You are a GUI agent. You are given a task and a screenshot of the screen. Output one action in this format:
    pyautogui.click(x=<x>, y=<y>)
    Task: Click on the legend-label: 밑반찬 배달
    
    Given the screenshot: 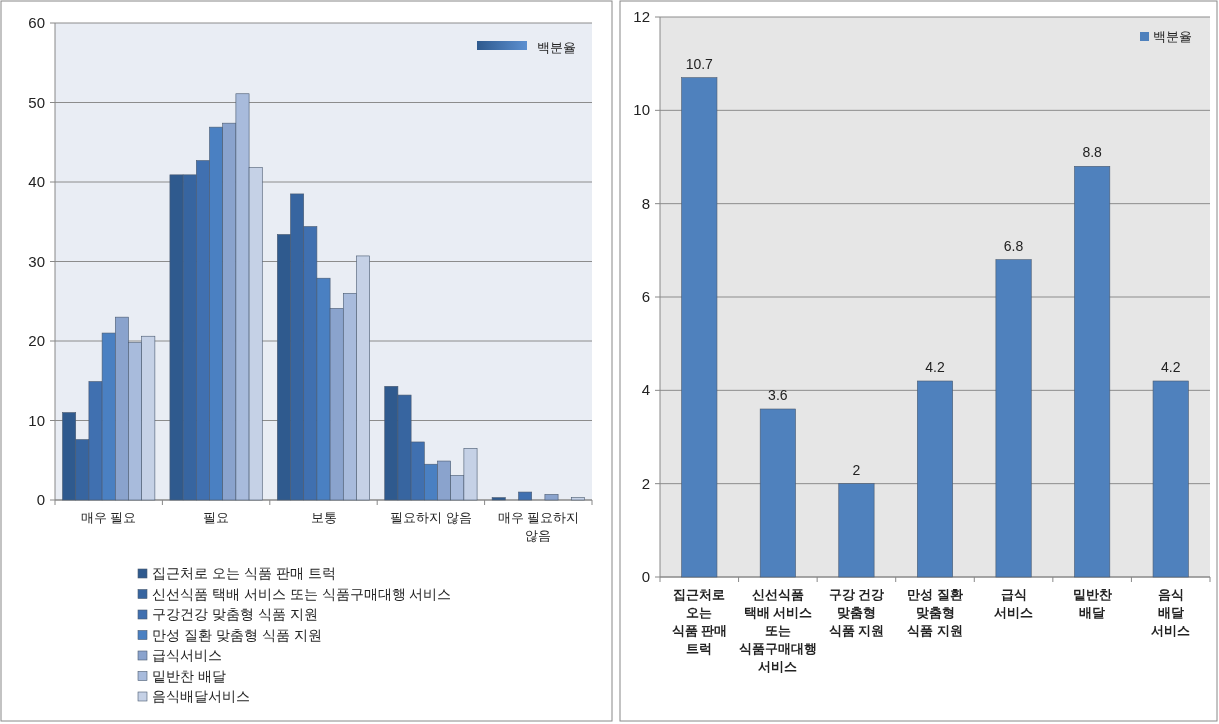 What is the action you would take?
    pyautogui.click(x=189, y=675)
    